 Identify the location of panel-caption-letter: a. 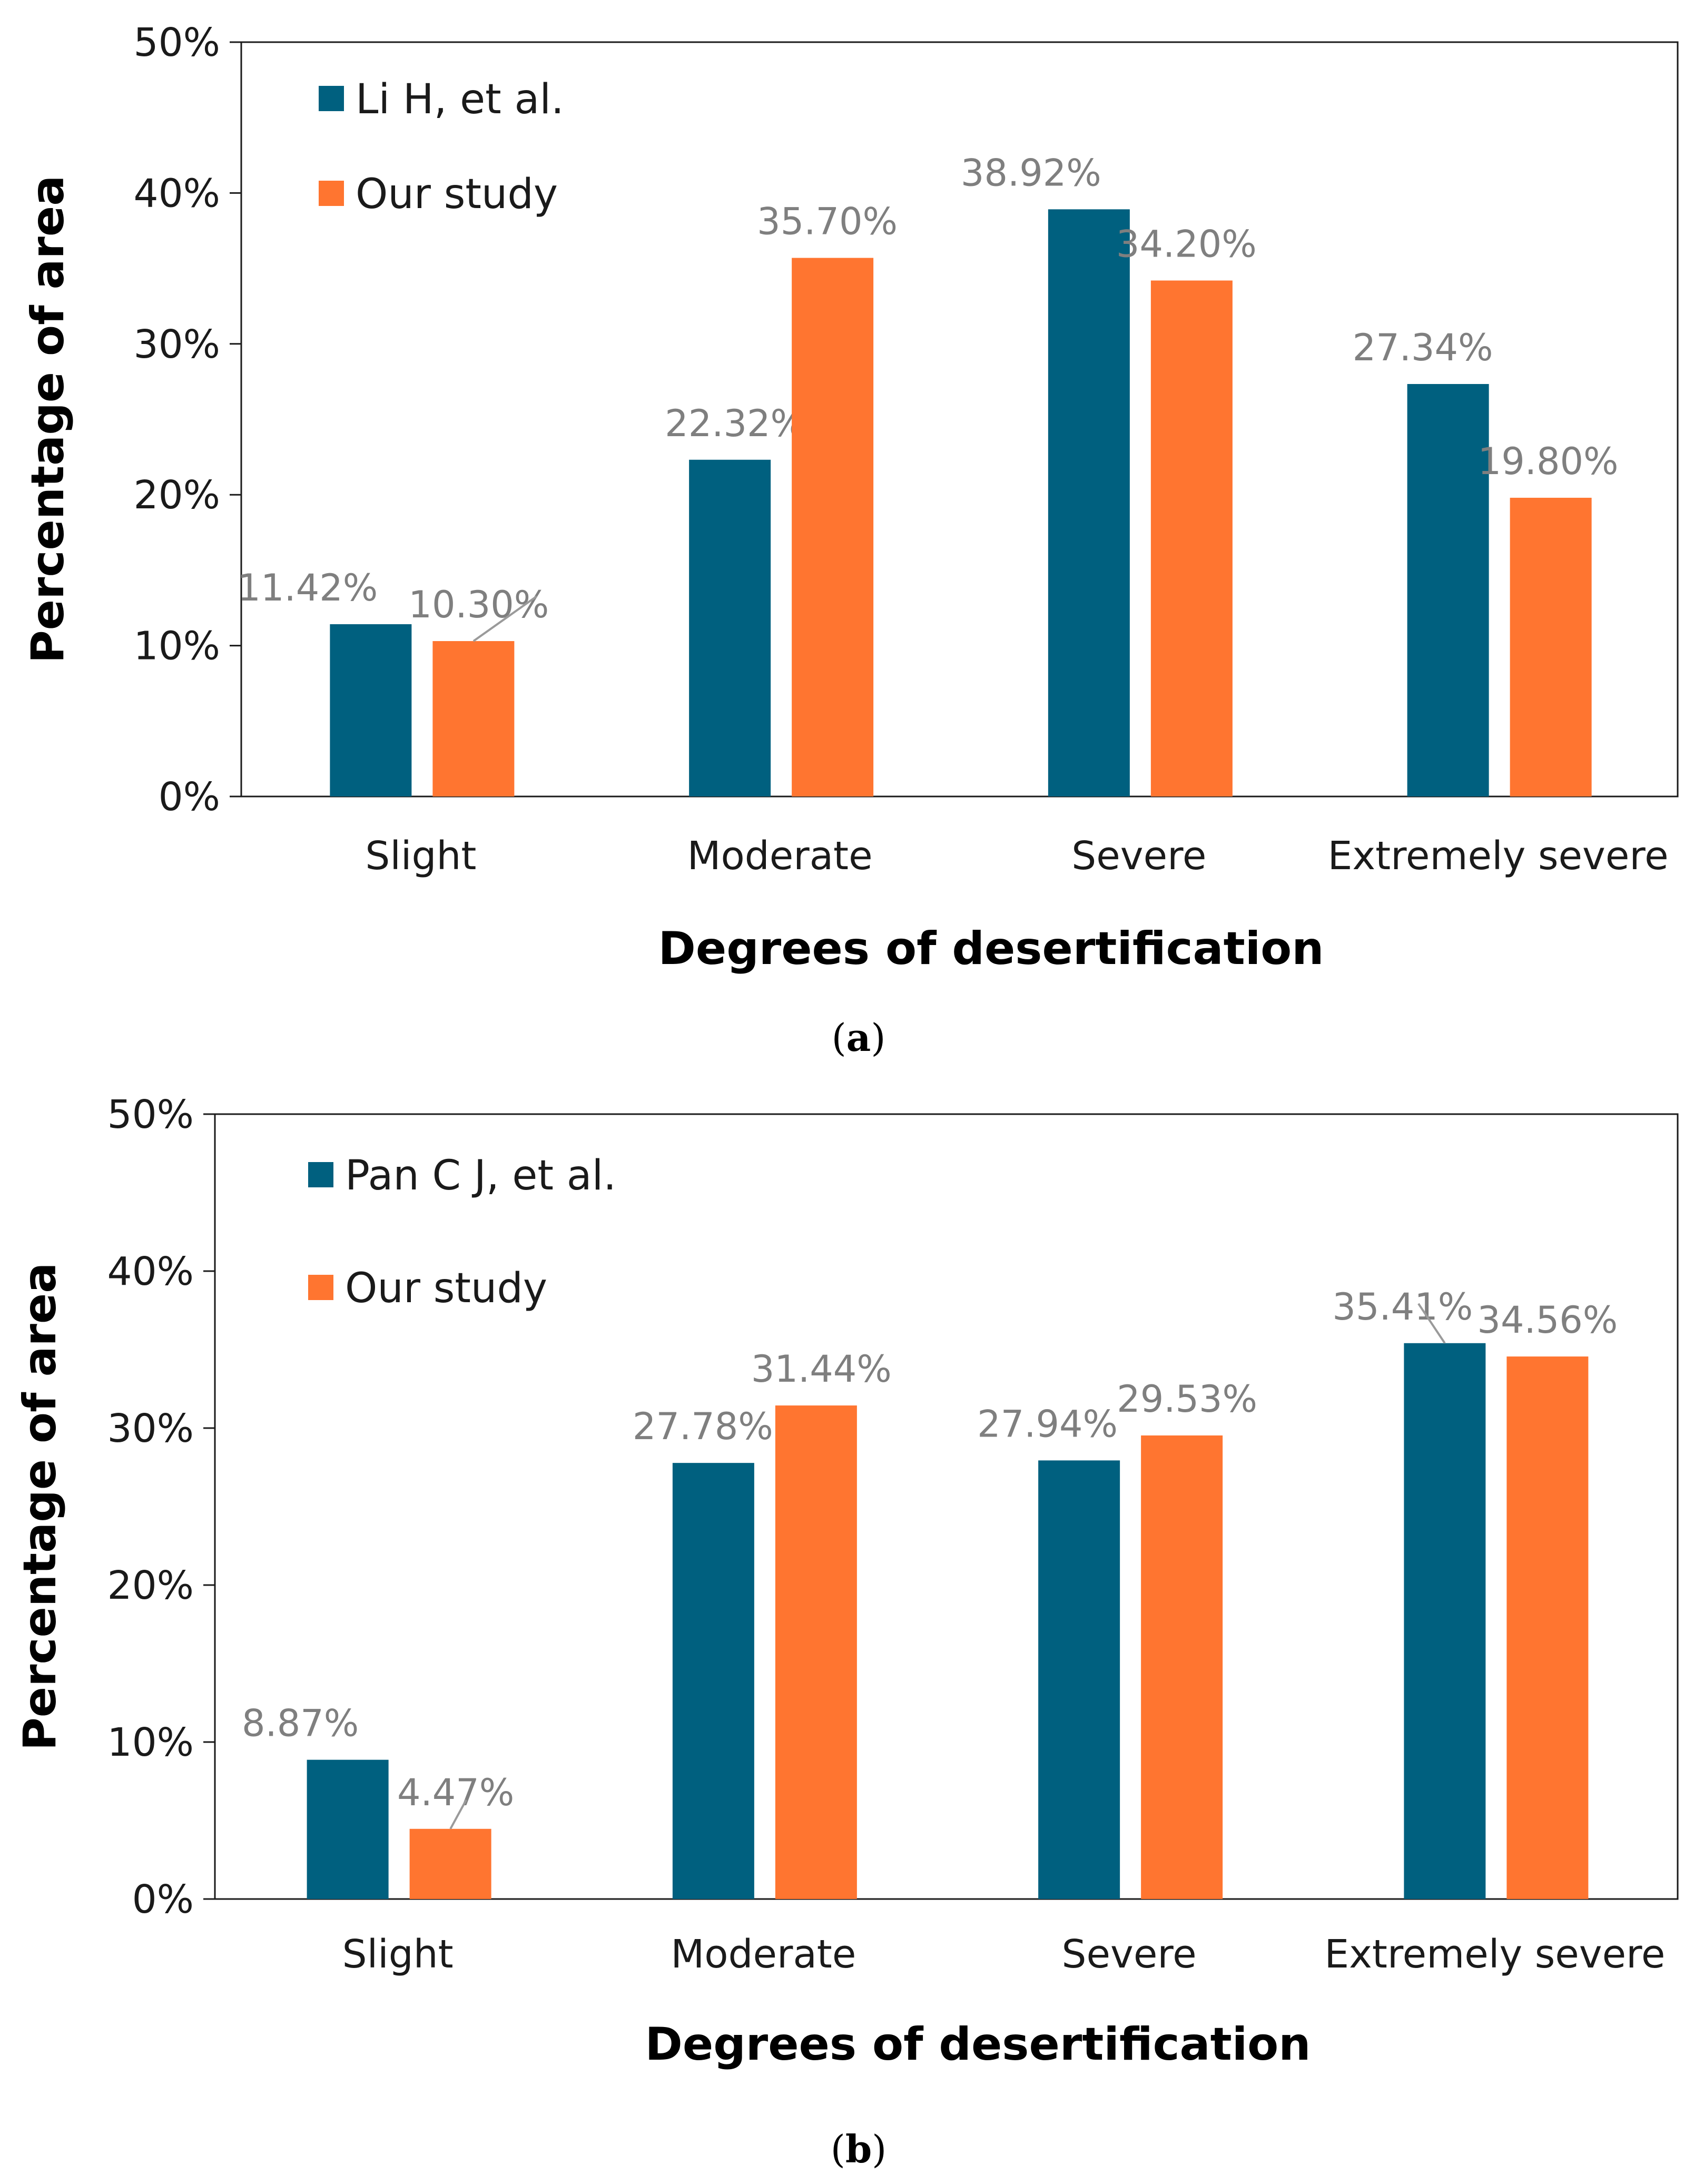
(858, 1037).